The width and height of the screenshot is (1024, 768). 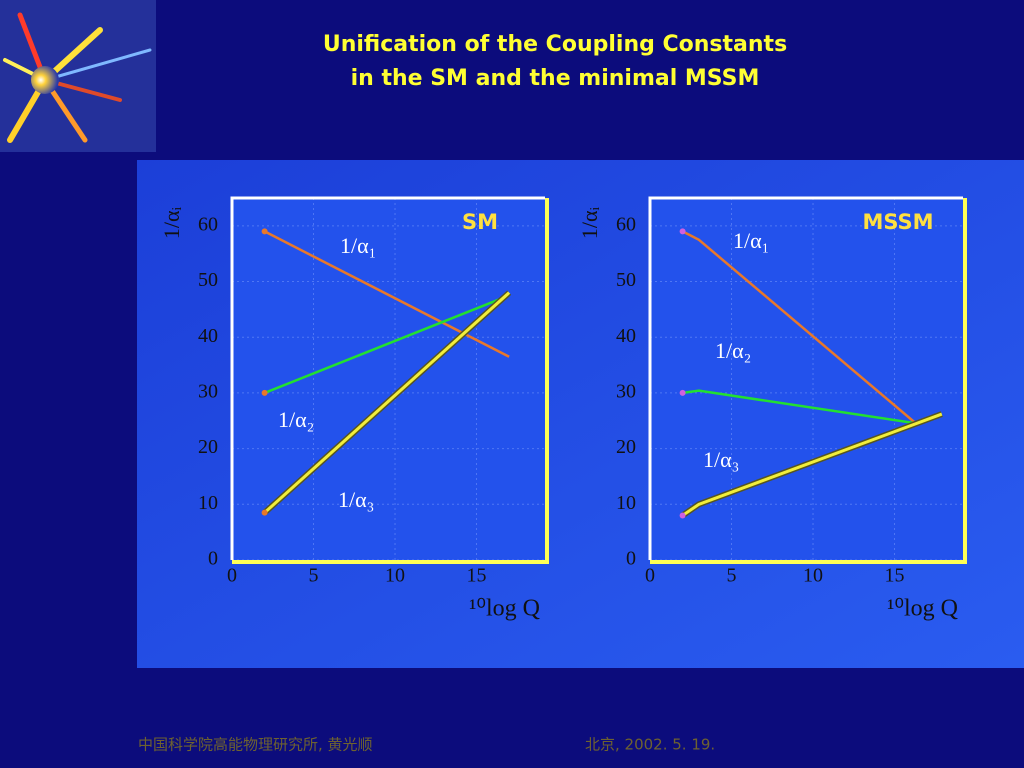 What do you see at coordinates (555, 78) in the screenshot?
I see `slide-title: in the SM and the minimal MSSM` at bounding box center [555, 78].